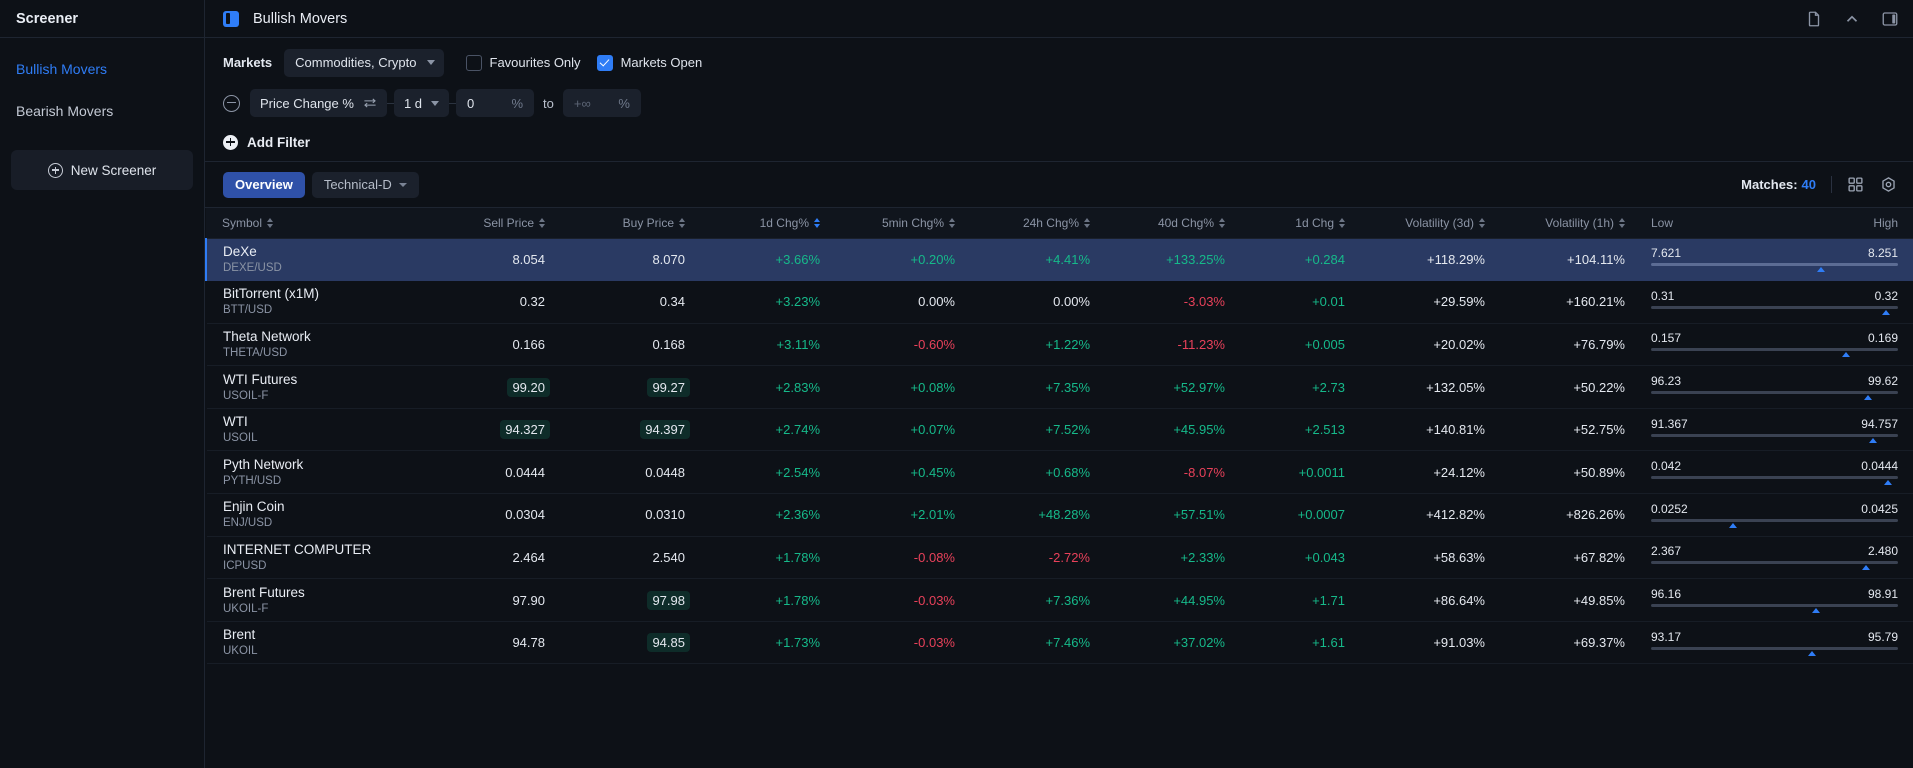 The width and height of the screenshot is (1913, 768). Describe the element at coordinates (631, 302) in the screenshot. I see `cell-buy-price: 0.34` at that location.